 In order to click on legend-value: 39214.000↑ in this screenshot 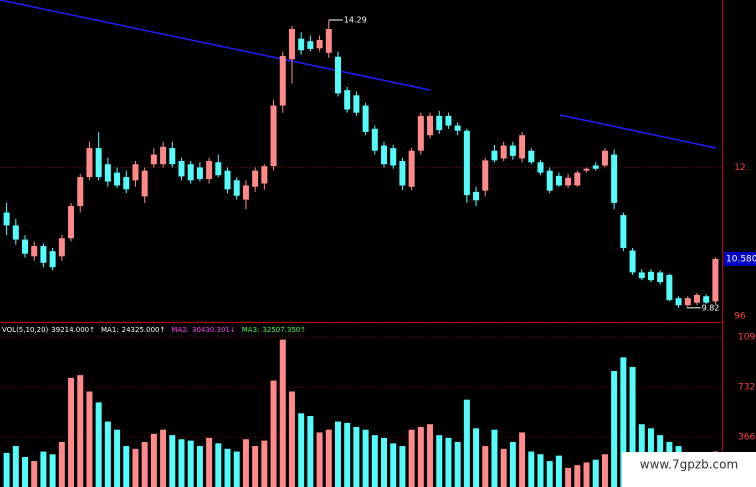, I will do `click(73, 330)`.